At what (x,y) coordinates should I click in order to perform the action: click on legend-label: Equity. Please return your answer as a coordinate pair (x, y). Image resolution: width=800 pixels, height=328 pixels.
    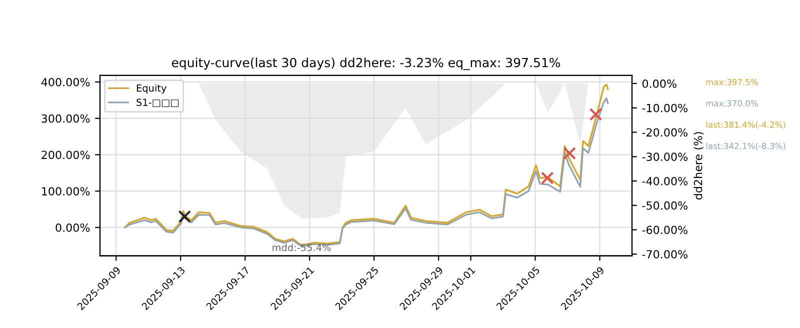
    Looking at the image, I should click on (151, 89).